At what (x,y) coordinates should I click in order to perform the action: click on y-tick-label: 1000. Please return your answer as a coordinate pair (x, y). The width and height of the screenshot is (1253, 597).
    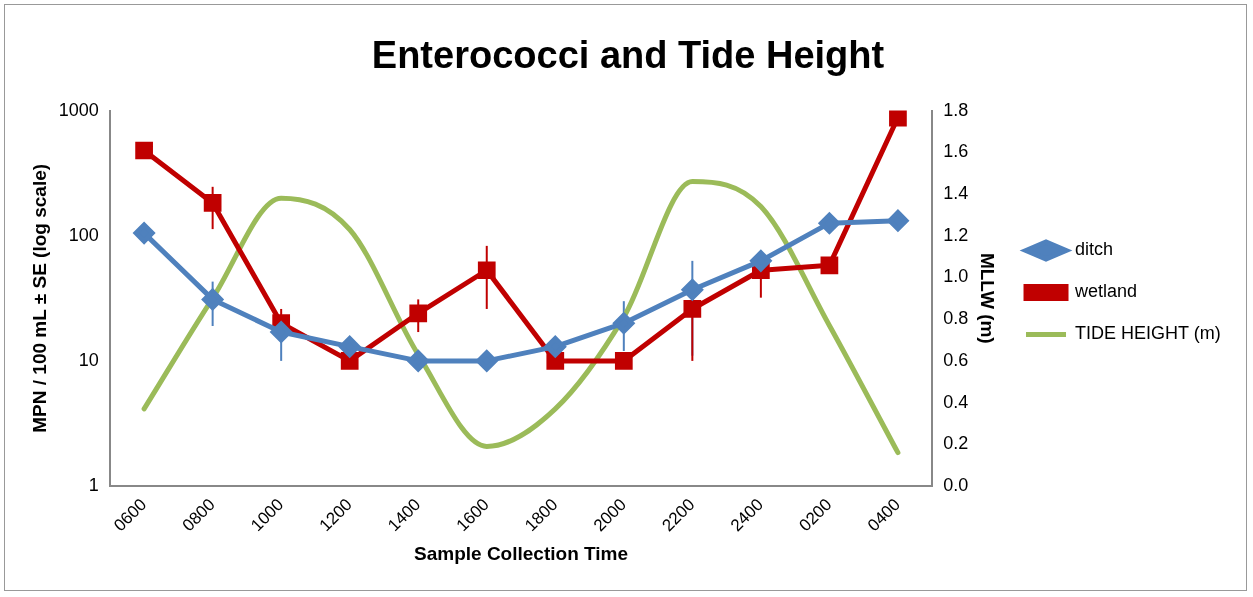
    Looking at the image, I should click on (78, 109).